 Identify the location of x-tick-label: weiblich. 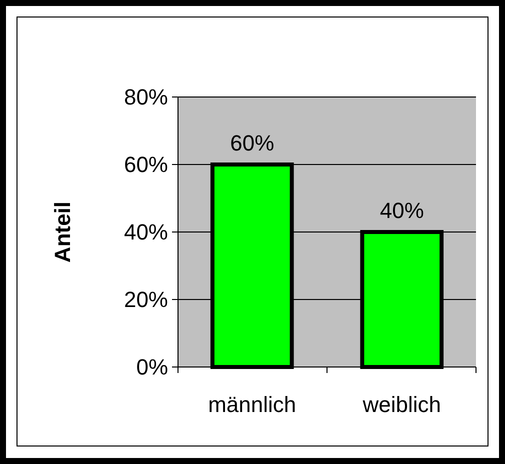
(402, 404).